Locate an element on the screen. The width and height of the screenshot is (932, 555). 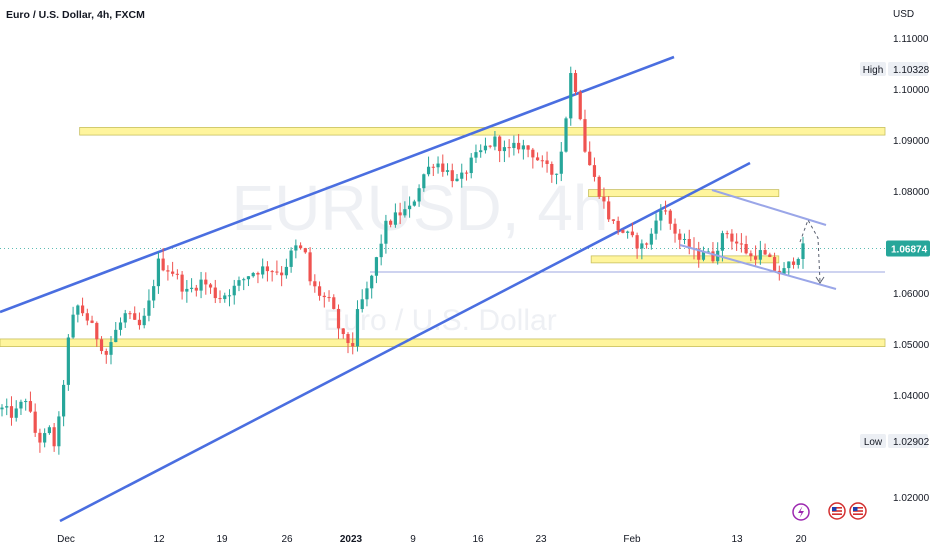
low-value: 1.02902 is located at coordinates (911, 442).